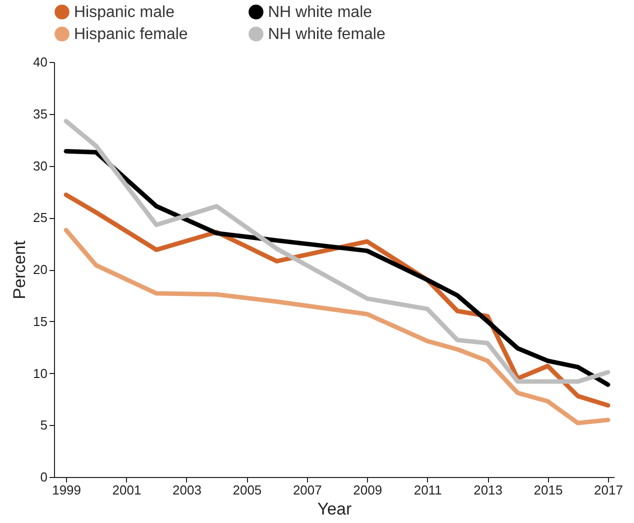 This screenshot has height=523, width=634. Describe the element at coordinates (40, 321) in the screenshot. I see `y-tick-label: 15` at that location.